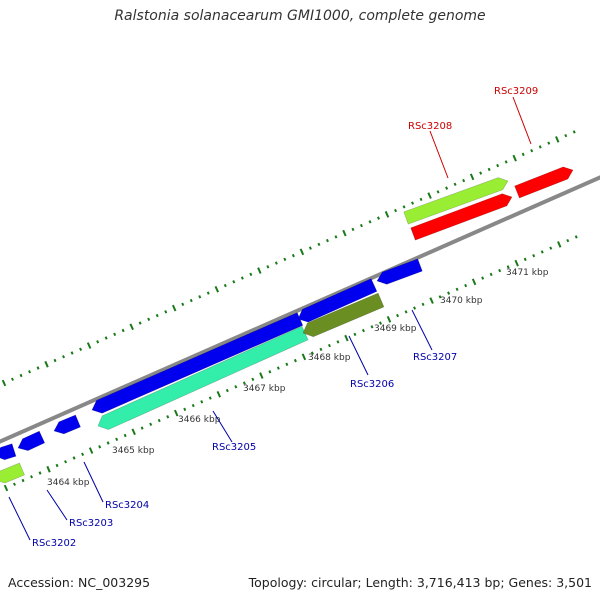 This screenshot has width=600, height=600. I want to click on feature-rna-light, so click(456, 201).